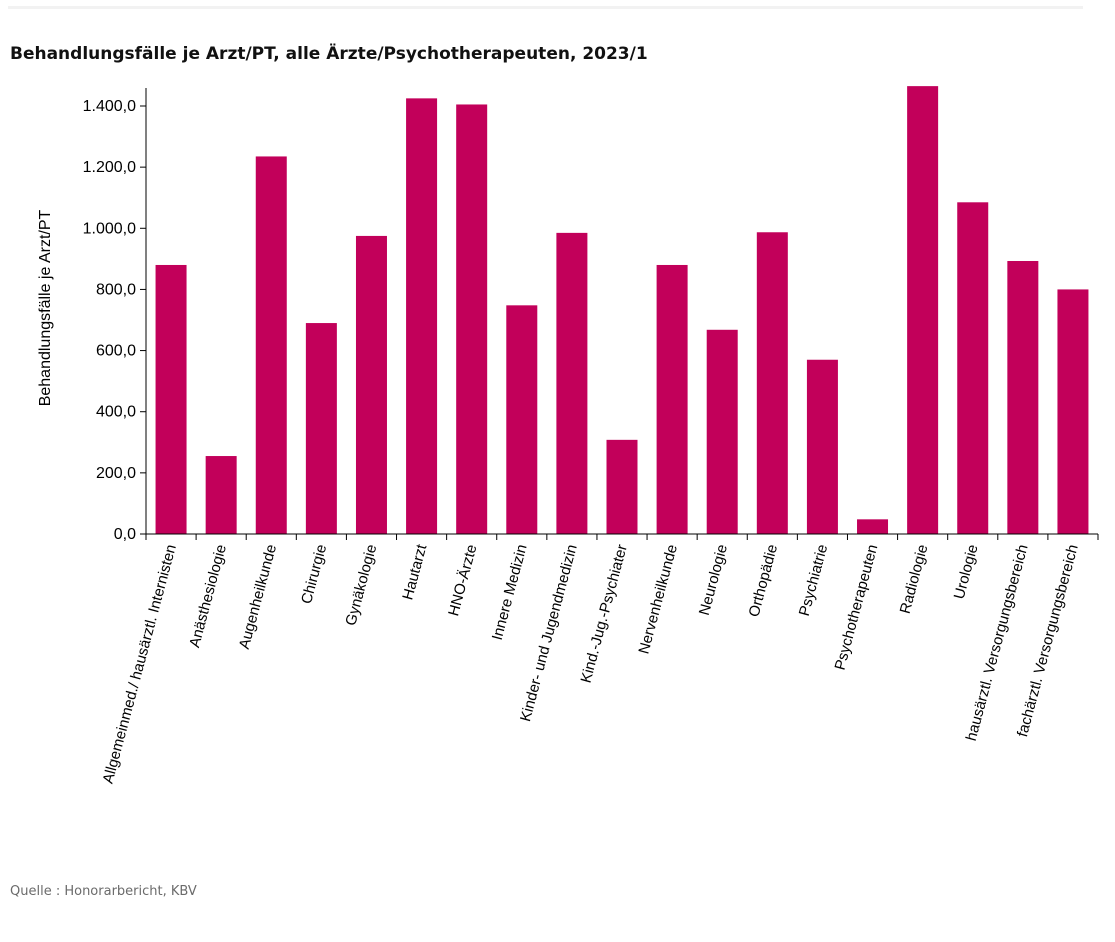 The height and width of the screenshot is (942, 1115). I want to click on x-tick-label: Gynäkologie, so click(361, 585).